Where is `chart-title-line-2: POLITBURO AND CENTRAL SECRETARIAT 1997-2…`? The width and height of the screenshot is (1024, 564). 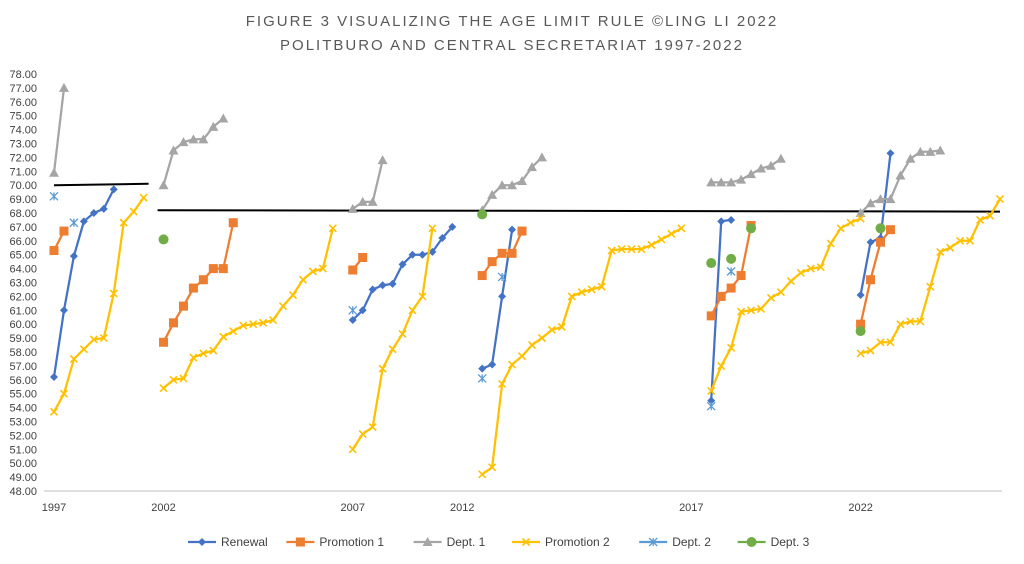 chart-title-line-2: POLITBURO AND CENTRAL SECRETARIAT 1997-2… is located at coordinates (512, 45).